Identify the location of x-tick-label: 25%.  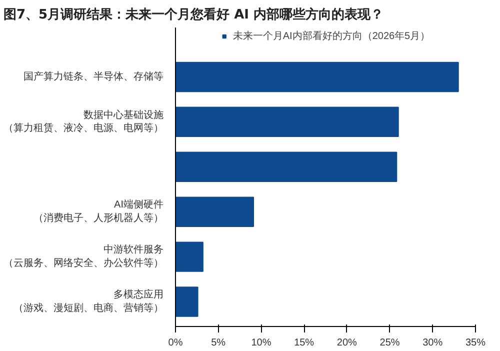
(390, 343).